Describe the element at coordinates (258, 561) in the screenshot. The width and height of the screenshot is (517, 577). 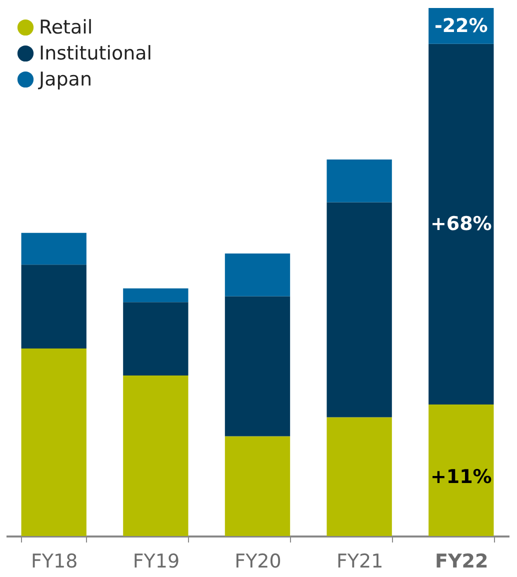
I see `x-tick-label: FY20` at that location.